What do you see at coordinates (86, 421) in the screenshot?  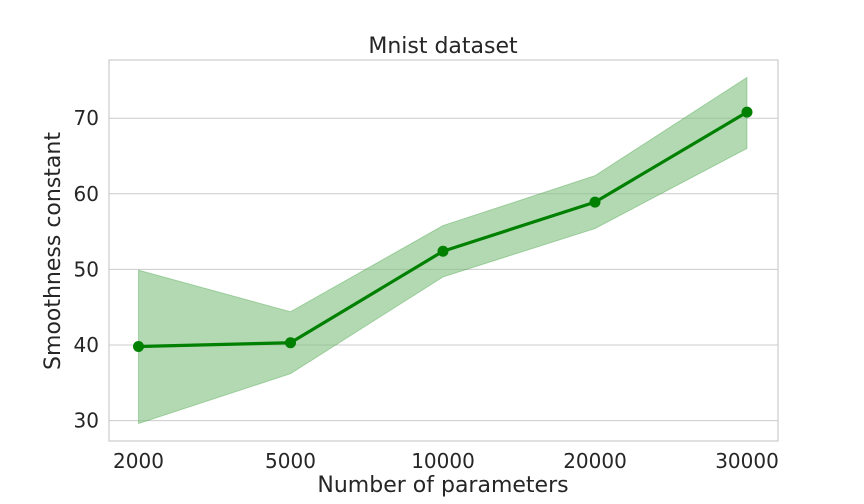 I see `y-tick-label: 30` at bounding box center [86, 421].